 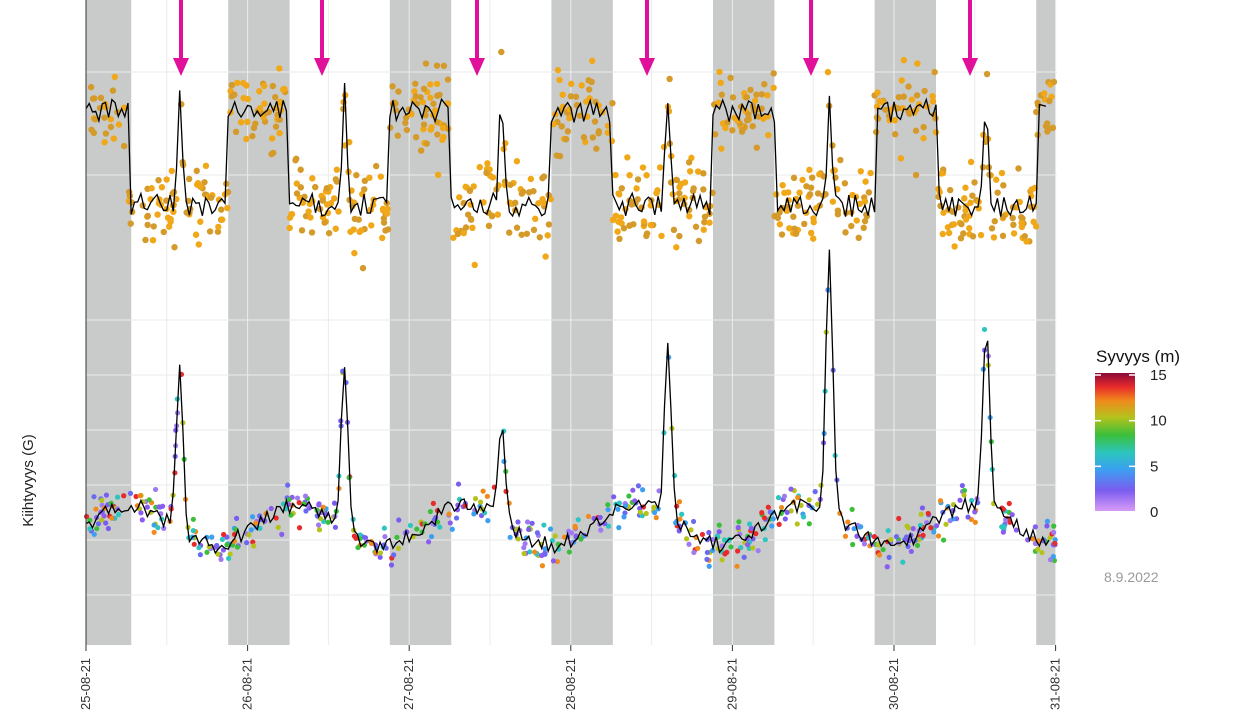 What do you see at coordinates (1055, 684) in the screenshot?
I see `x-tick-label: 31-08-21` at bounding box center [1055, 684].